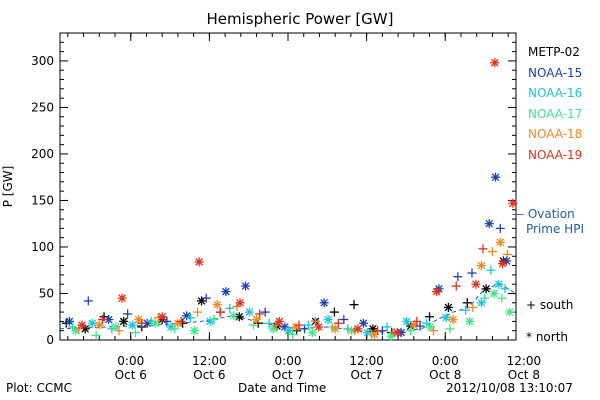 The width and height of the screenshot is (600, 400). I want to click on x-tick-date-label: Oct 8, so click(445, 375).